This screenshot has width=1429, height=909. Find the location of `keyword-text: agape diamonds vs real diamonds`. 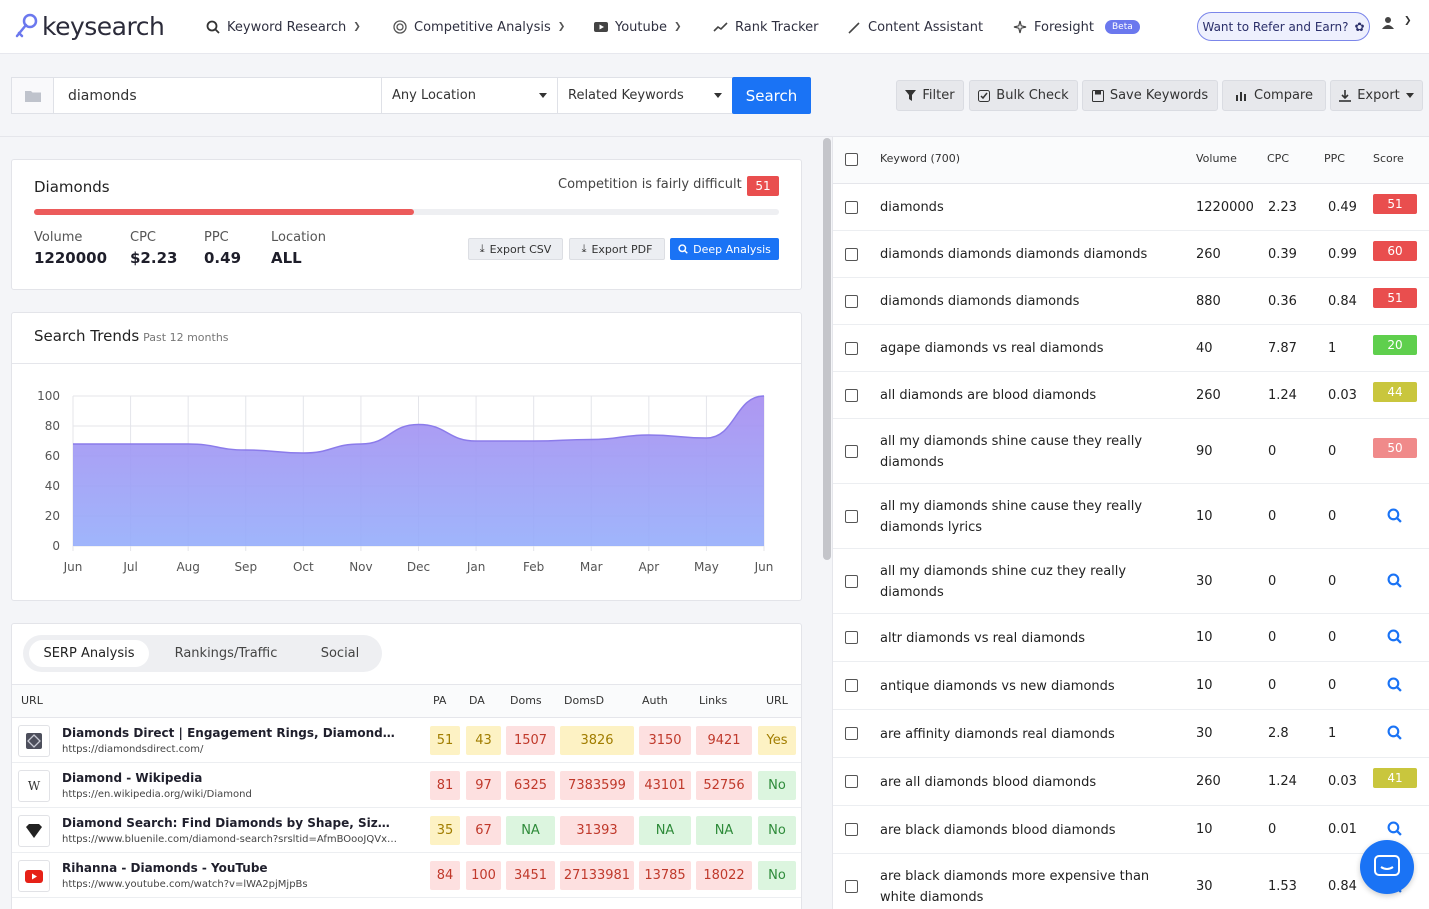

keyword-text: agape diamonds vs real diamonds is located at coordinates (992, 348).